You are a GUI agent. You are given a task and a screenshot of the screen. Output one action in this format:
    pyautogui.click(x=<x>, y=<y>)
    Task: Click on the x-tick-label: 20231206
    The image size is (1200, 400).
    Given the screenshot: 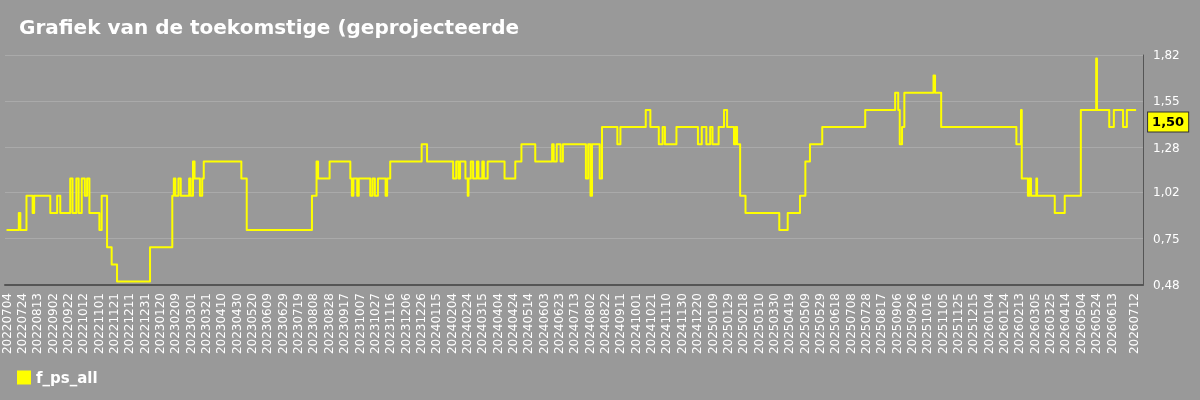 What is the action you would take?
    pyautogui.click(x=405, y=324)
    